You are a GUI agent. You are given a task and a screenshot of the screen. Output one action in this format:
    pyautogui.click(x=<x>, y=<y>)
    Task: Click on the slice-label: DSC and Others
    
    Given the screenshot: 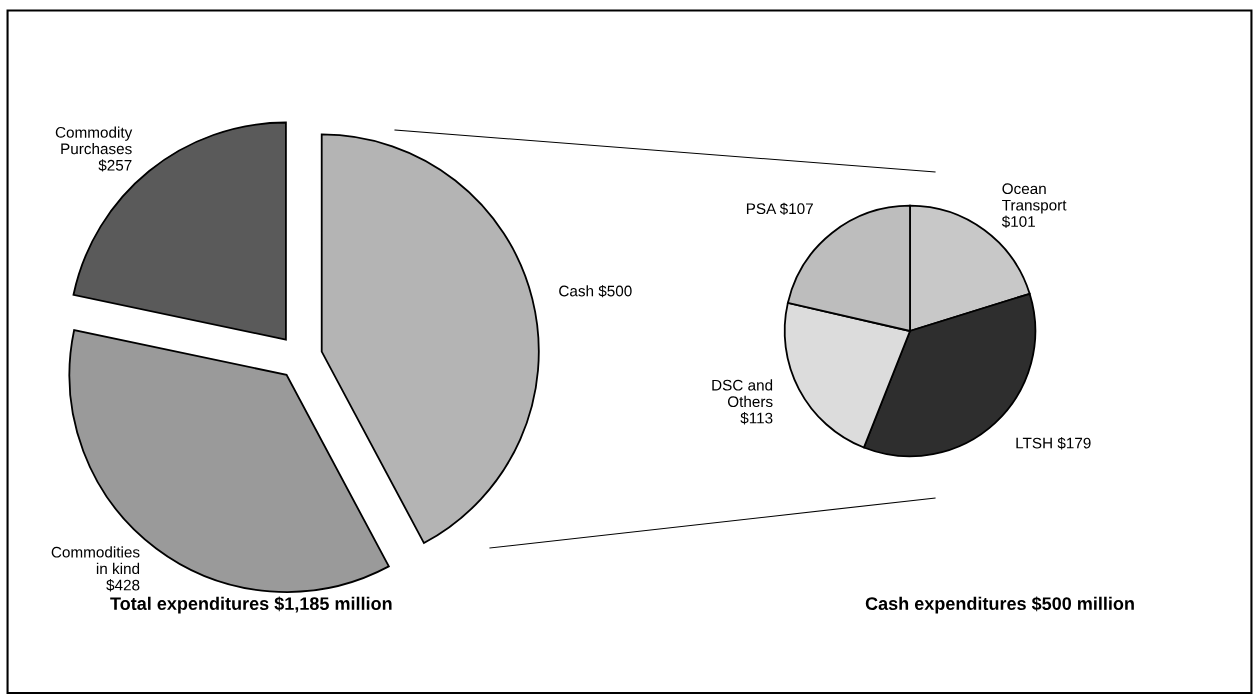 What is the action you would take?
    pyautogui.click(x=742, y=393)
    